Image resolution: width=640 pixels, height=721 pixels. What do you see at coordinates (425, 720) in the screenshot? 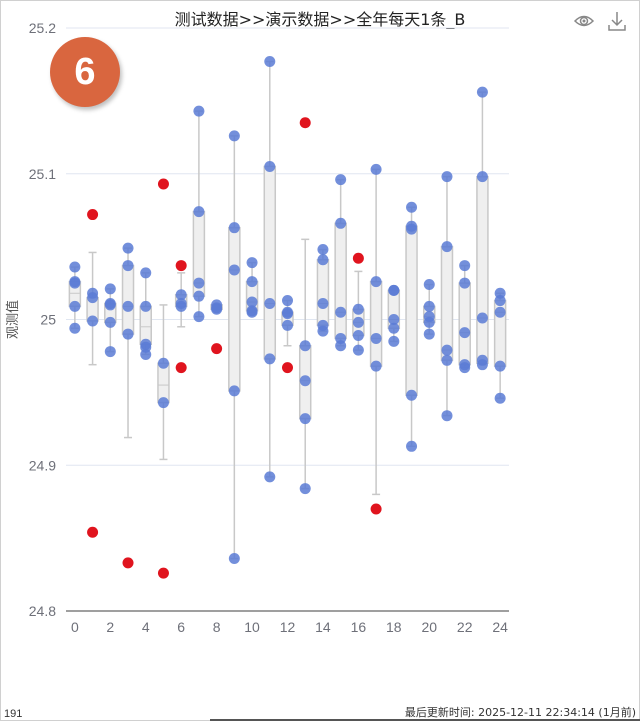
I see `horizontal-scrollbar` at bounding box center [425, 720].